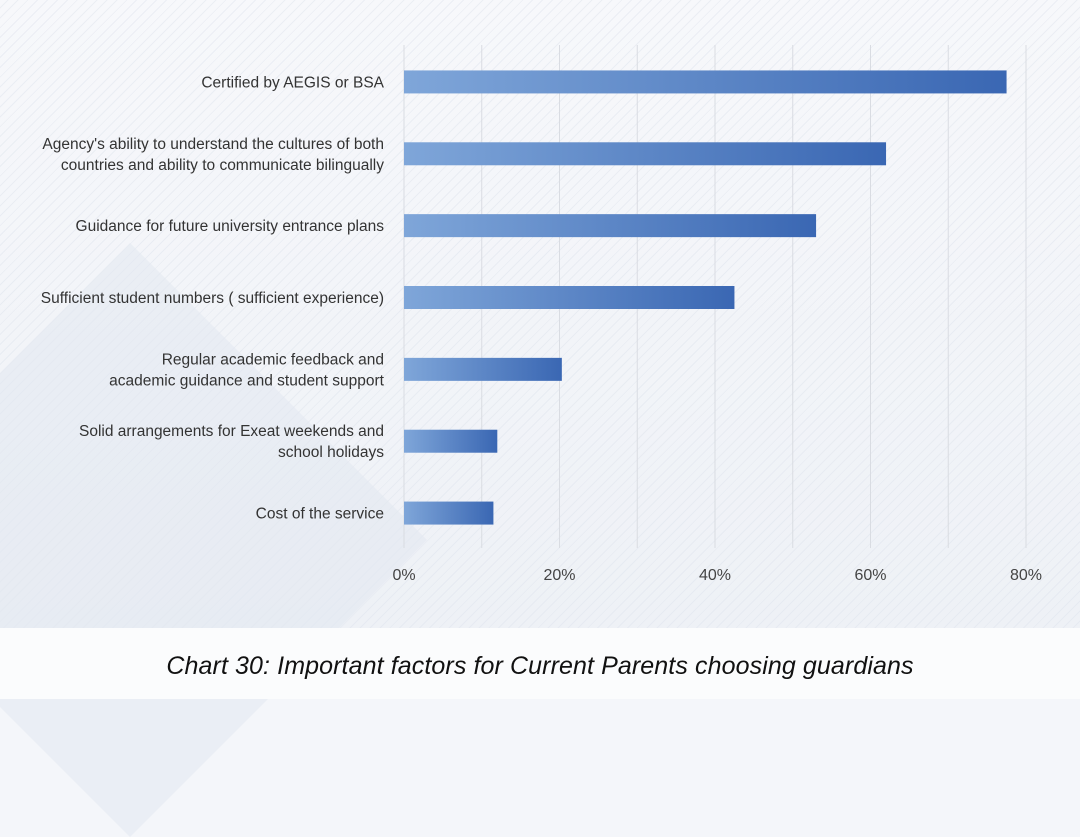 Image resolution: width=1080 pixels, height=837 pixels. Describe the element at coordinates (1026, 575) in the screenshot. I see `x-tick-label: 80%` at that location.